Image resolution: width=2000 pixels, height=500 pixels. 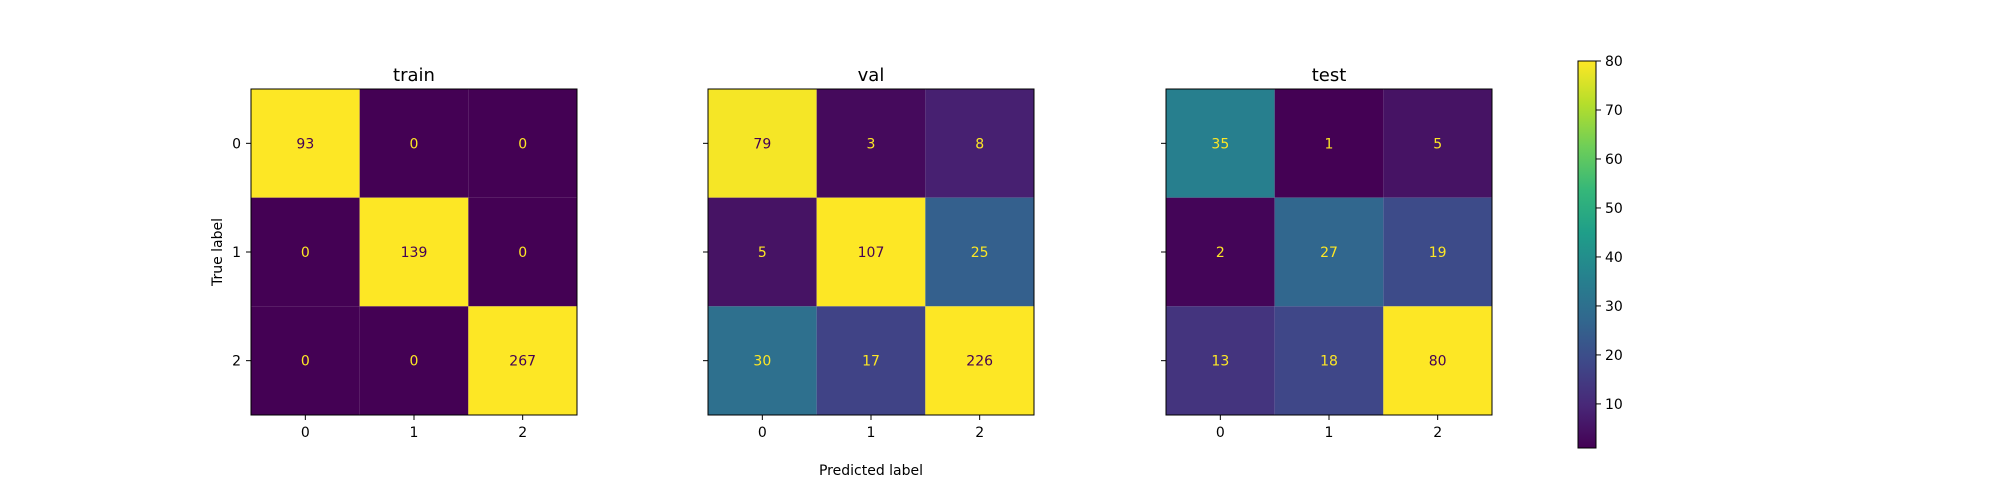 What do you see at coordinates (236, 362) in the screenshot?
I see `y-tick-label: 2` at bounding box center [236, 362].